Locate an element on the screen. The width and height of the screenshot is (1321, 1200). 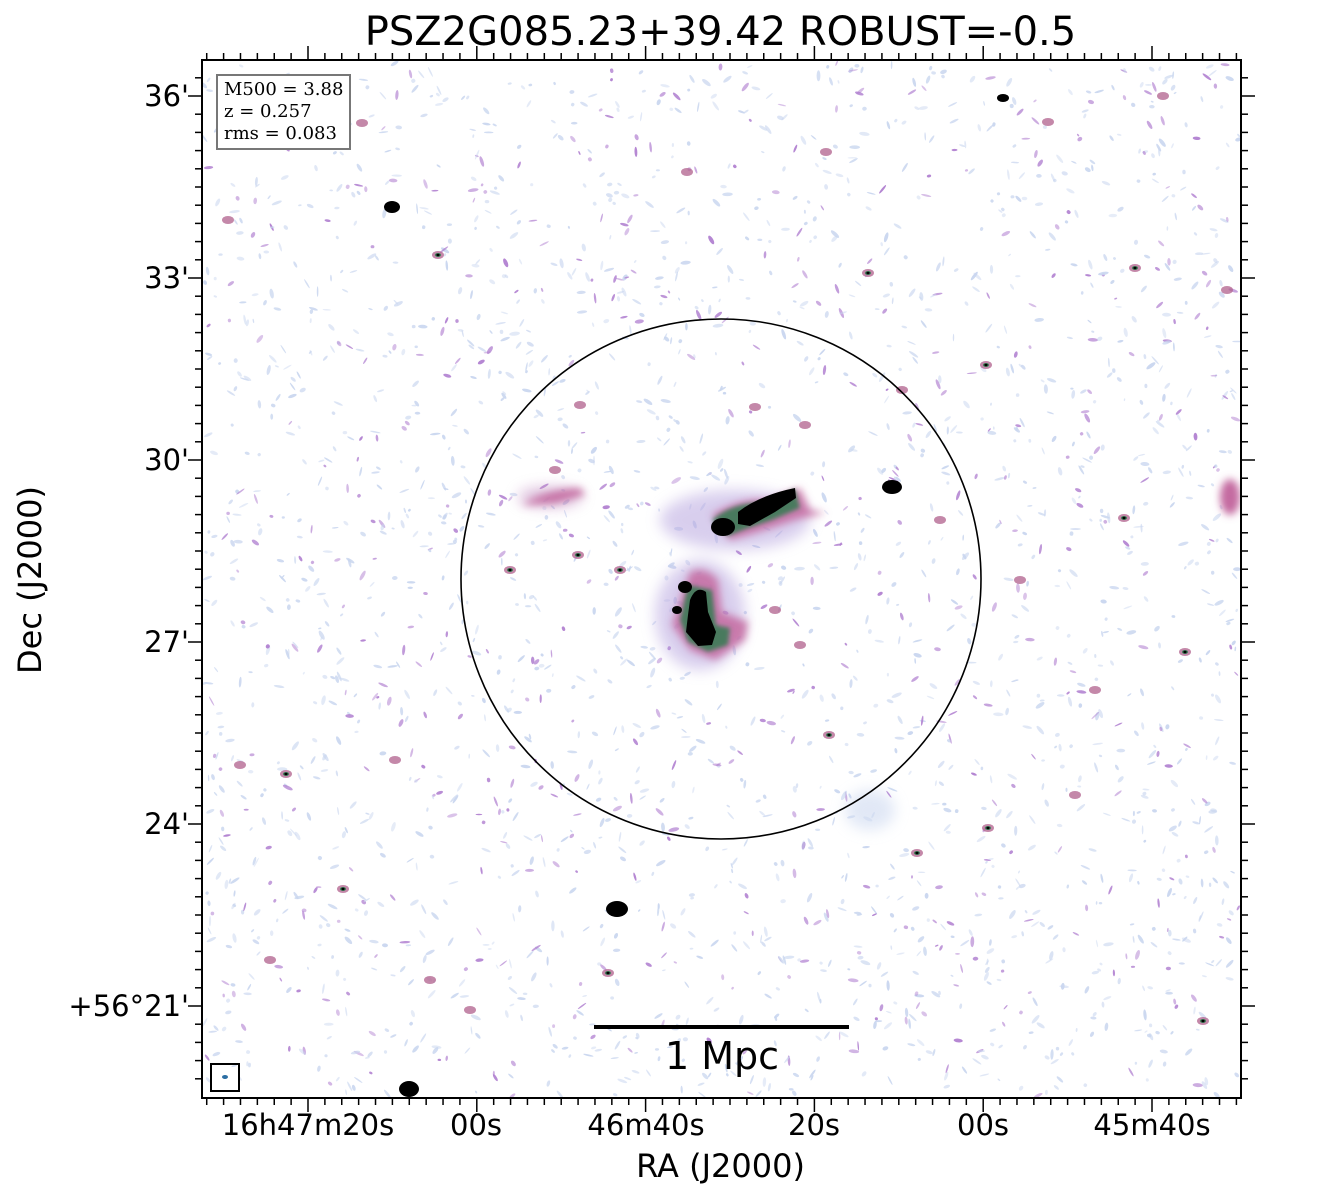
y-tick-label: 33' is located at coordinates (166, 278).